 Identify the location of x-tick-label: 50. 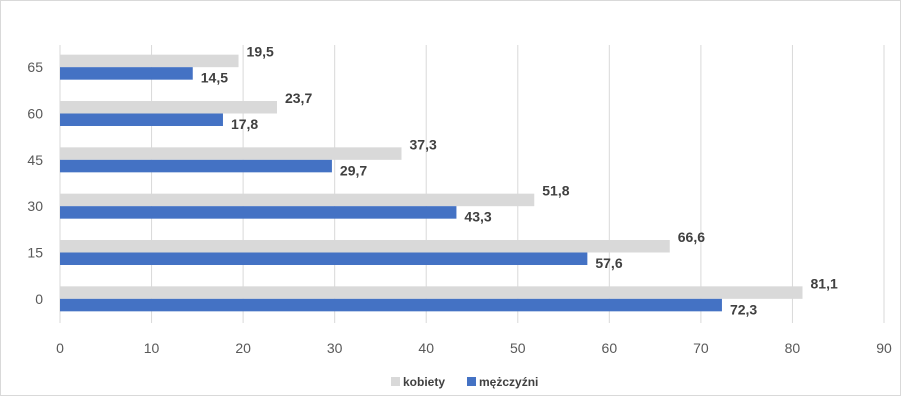
(518, 348).